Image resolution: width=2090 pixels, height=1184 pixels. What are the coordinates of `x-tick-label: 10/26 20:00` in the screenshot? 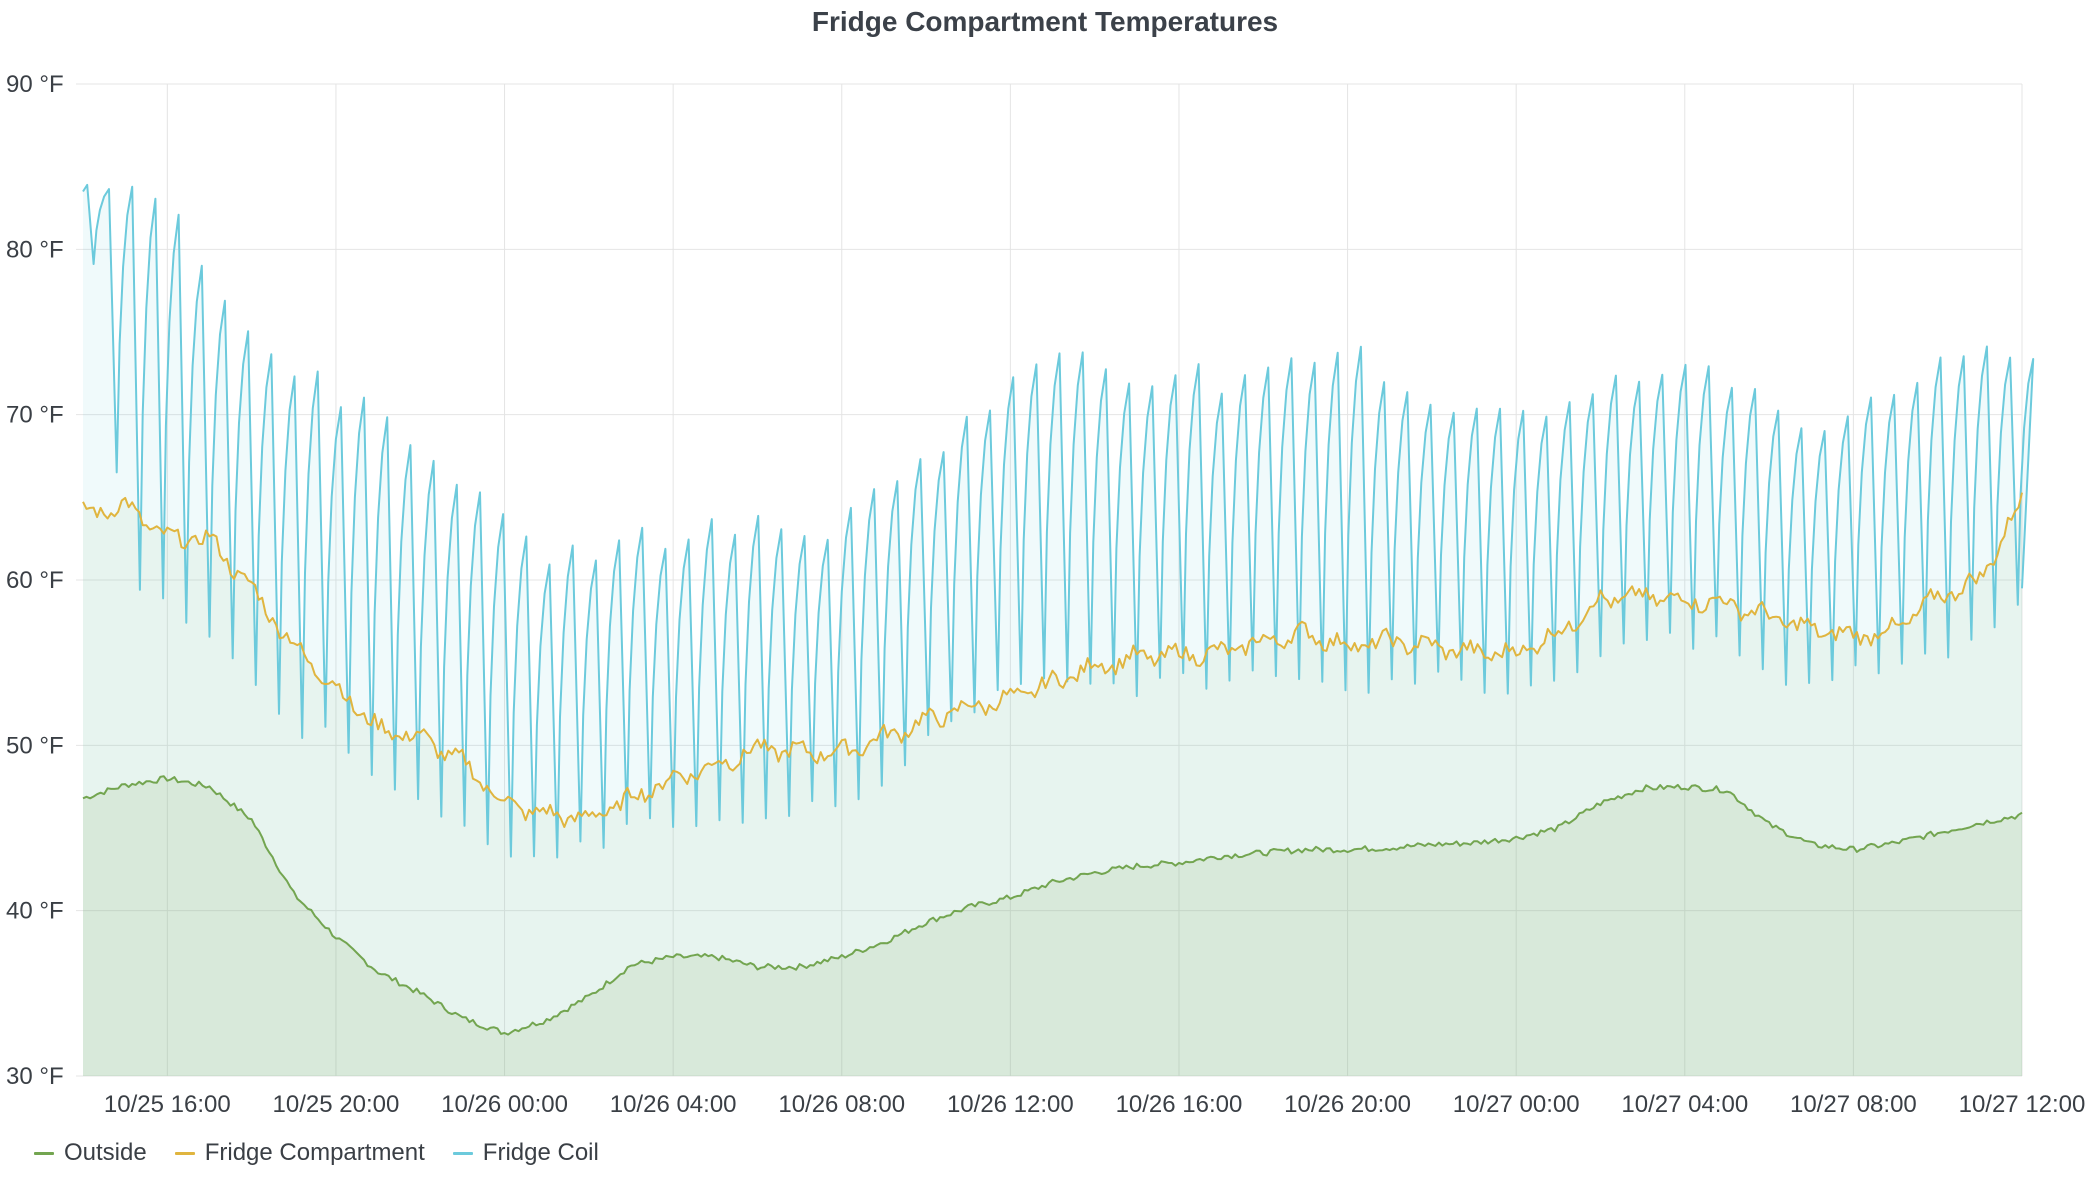 It's located at (1347, 1104).